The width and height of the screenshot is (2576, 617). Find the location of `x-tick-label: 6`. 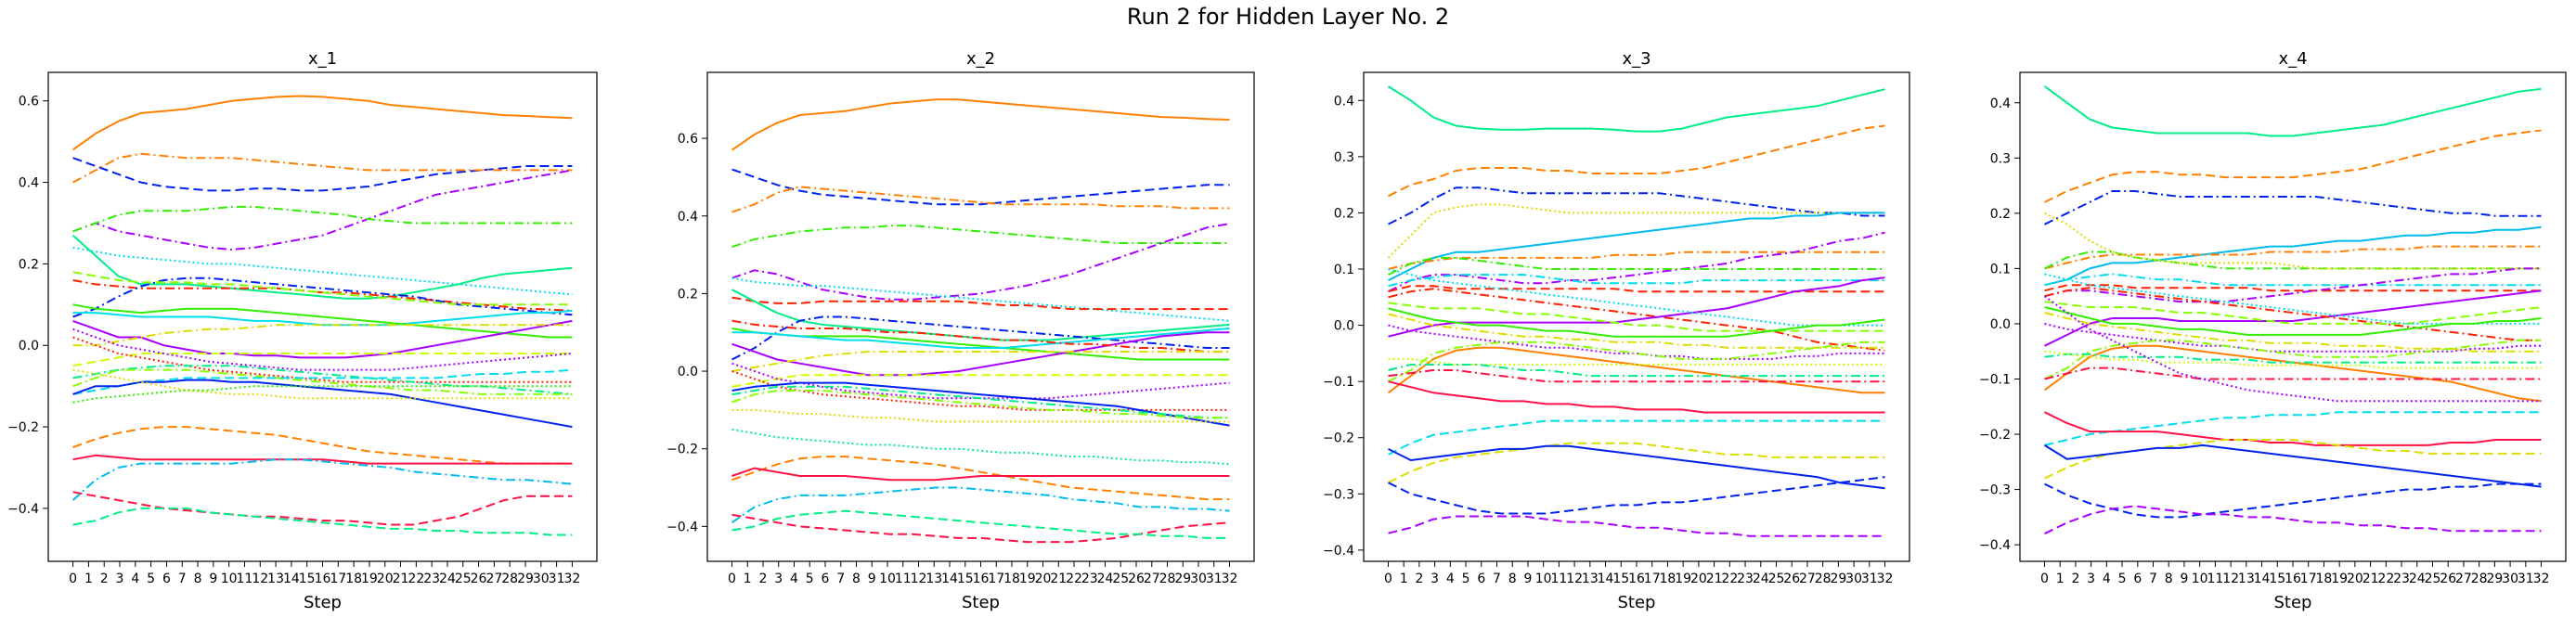

x-tick-label: 6 is located at coordinates (166, 579).